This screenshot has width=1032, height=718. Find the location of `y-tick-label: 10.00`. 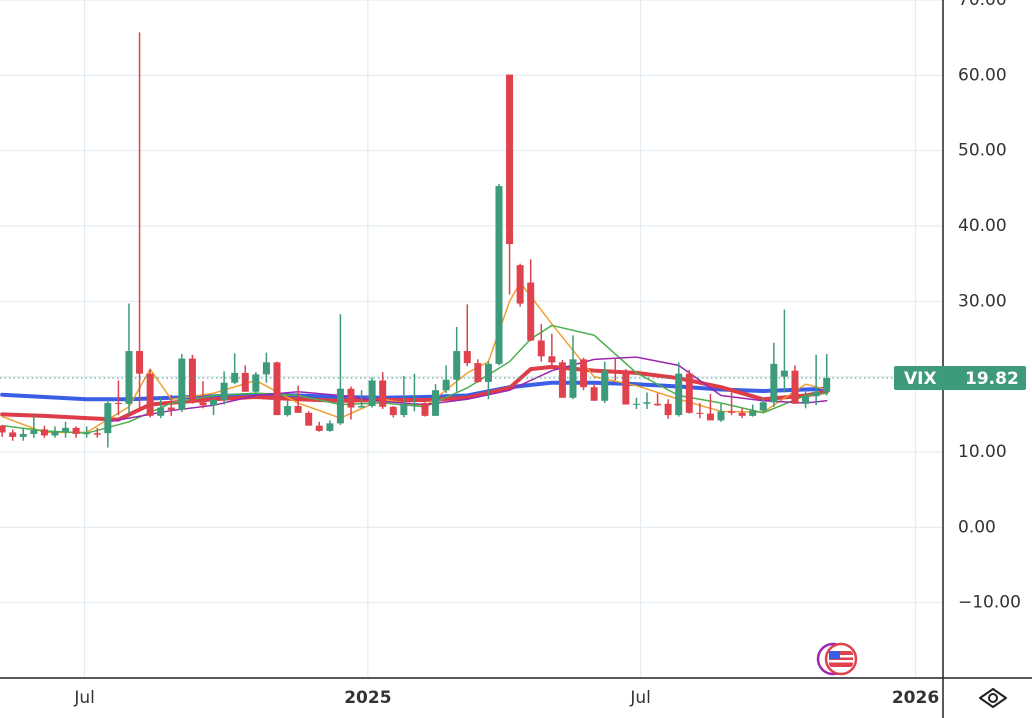

y-tick-label: 10.00 is located at coordinates (982, 452).